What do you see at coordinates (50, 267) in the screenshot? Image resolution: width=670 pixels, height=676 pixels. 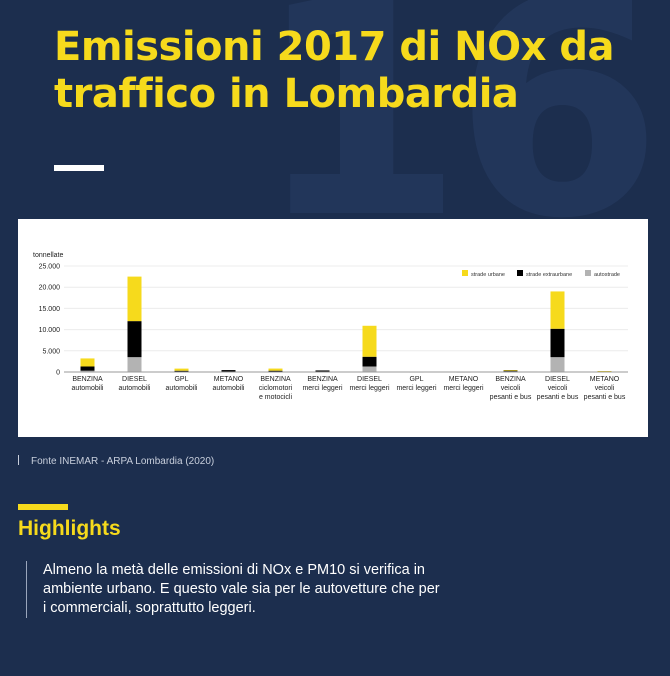 I see `y-tick-label: 25.000` at bounding box center [50, 267].